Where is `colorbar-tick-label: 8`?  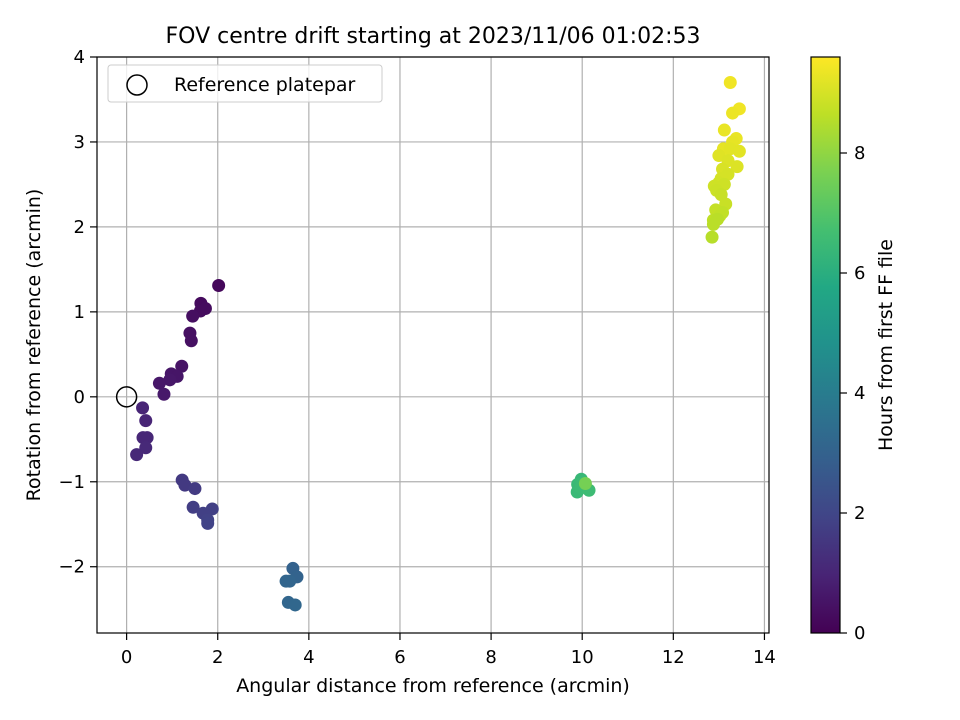
colorbar-tick-label: 8 is located at coordinates (859, 153).